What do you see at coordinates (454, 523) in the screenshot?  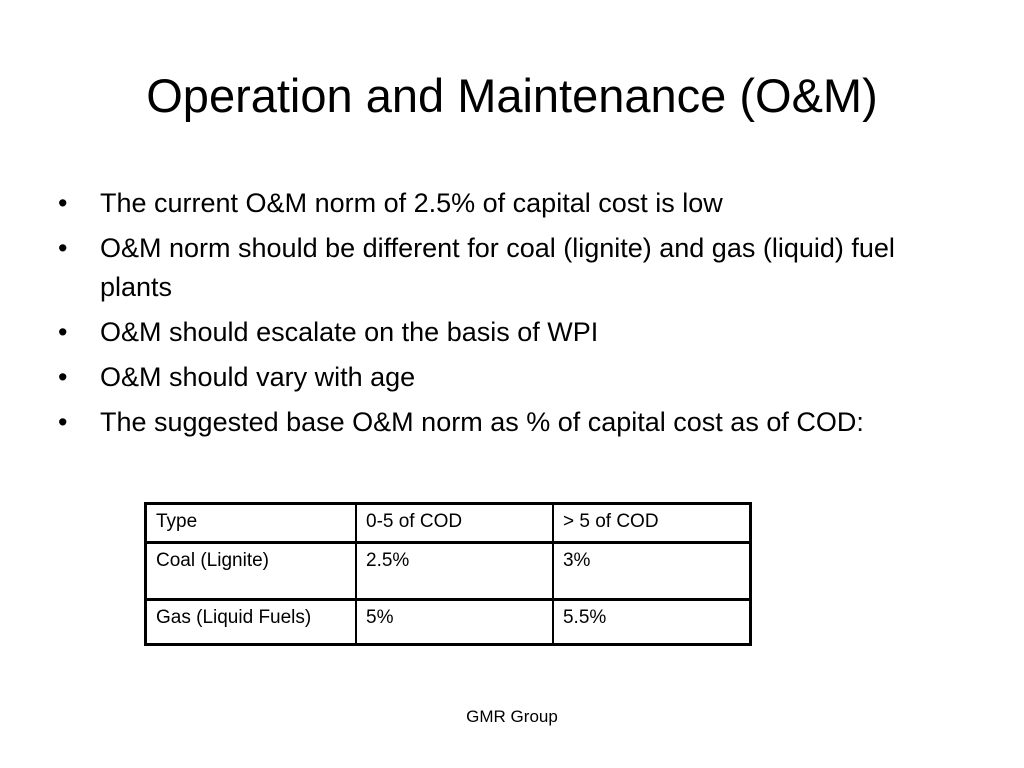 I see `table-header-cell: 0-5 of COD` at bounding box center [454, 523].